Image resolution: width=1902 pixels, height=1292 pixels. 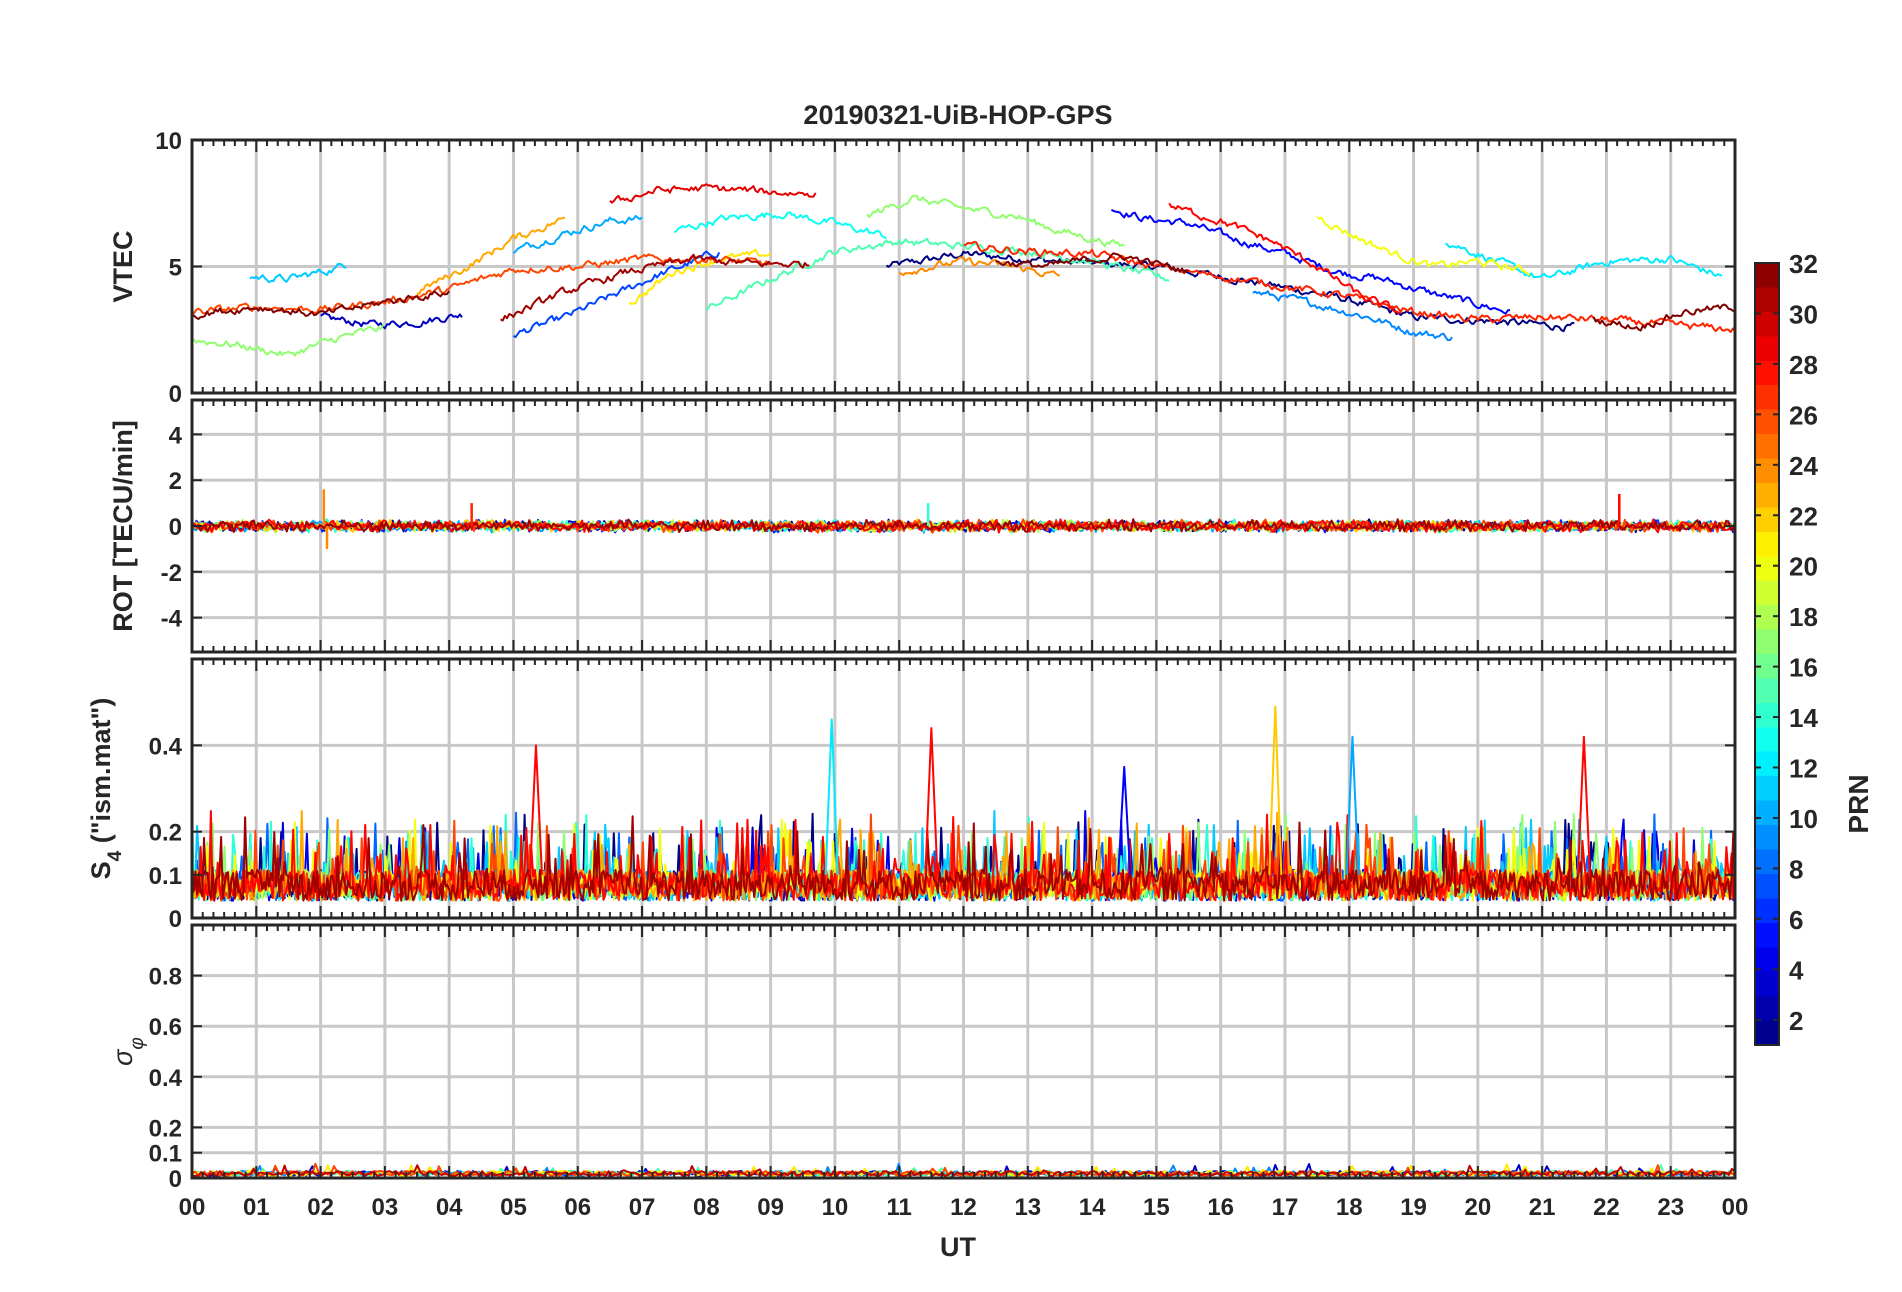 I want to click on colorbar-tick-label: 12, so click(x=1803, y=769).